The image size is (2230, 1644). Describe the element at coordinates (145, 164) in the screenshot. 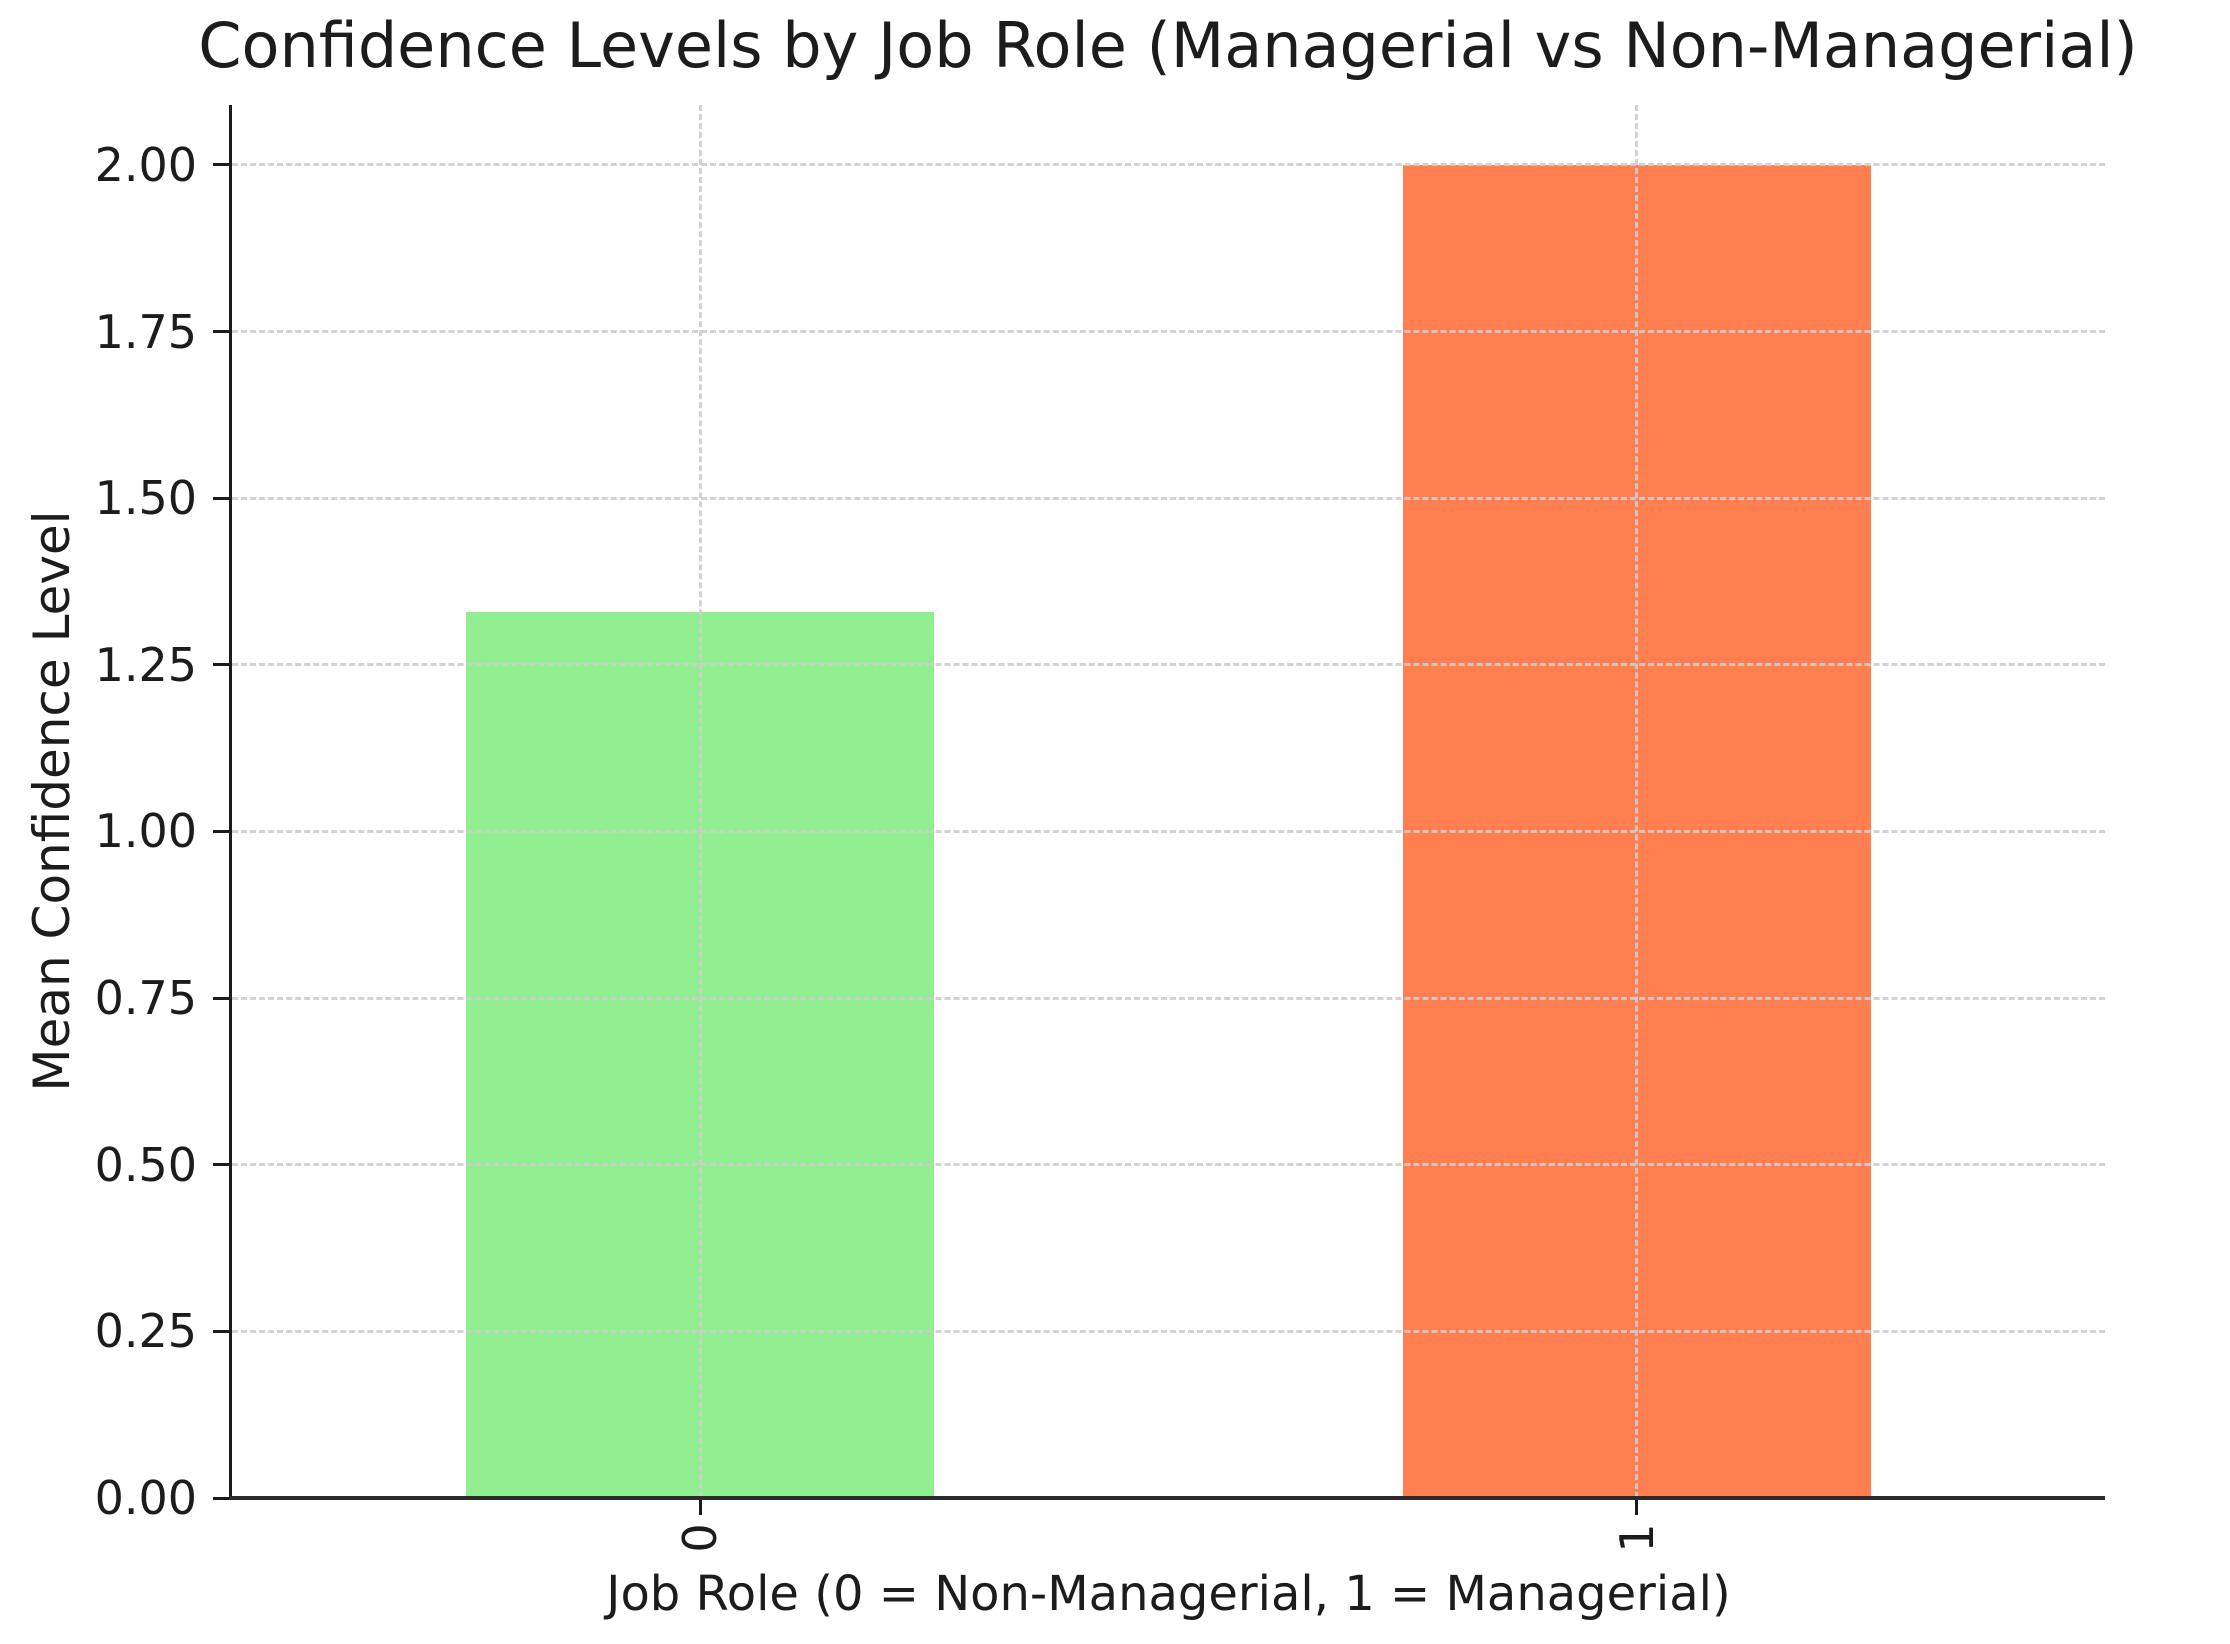

I see `y-tick-label: 2.00` at that location.